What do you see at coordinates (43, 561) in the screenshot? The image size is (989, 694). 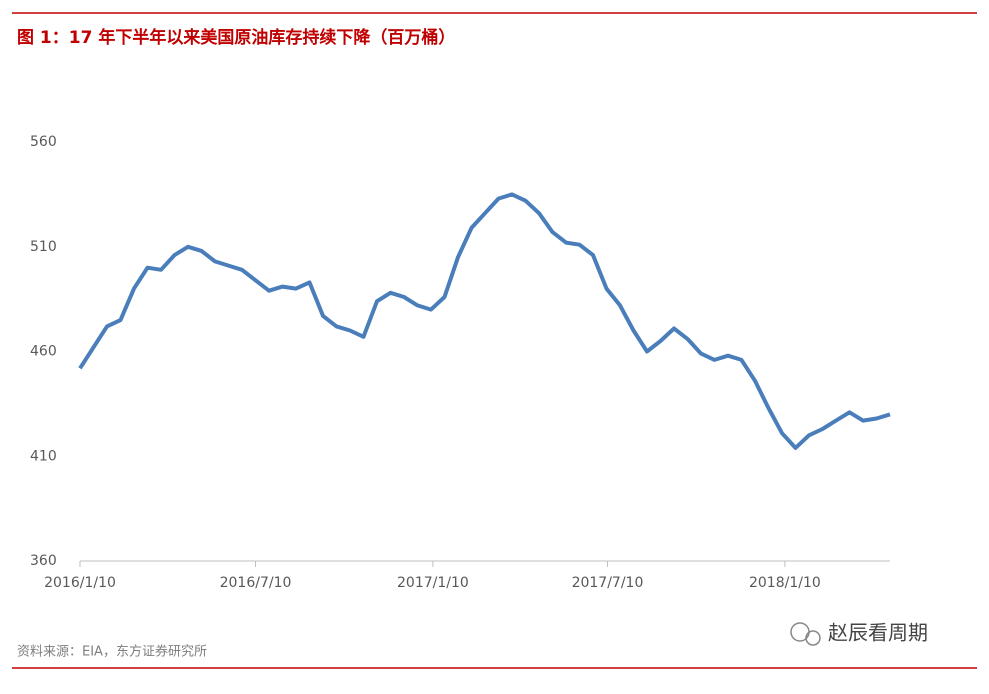 I see `y-tick-label: 360` at bounding box center [43, 561].